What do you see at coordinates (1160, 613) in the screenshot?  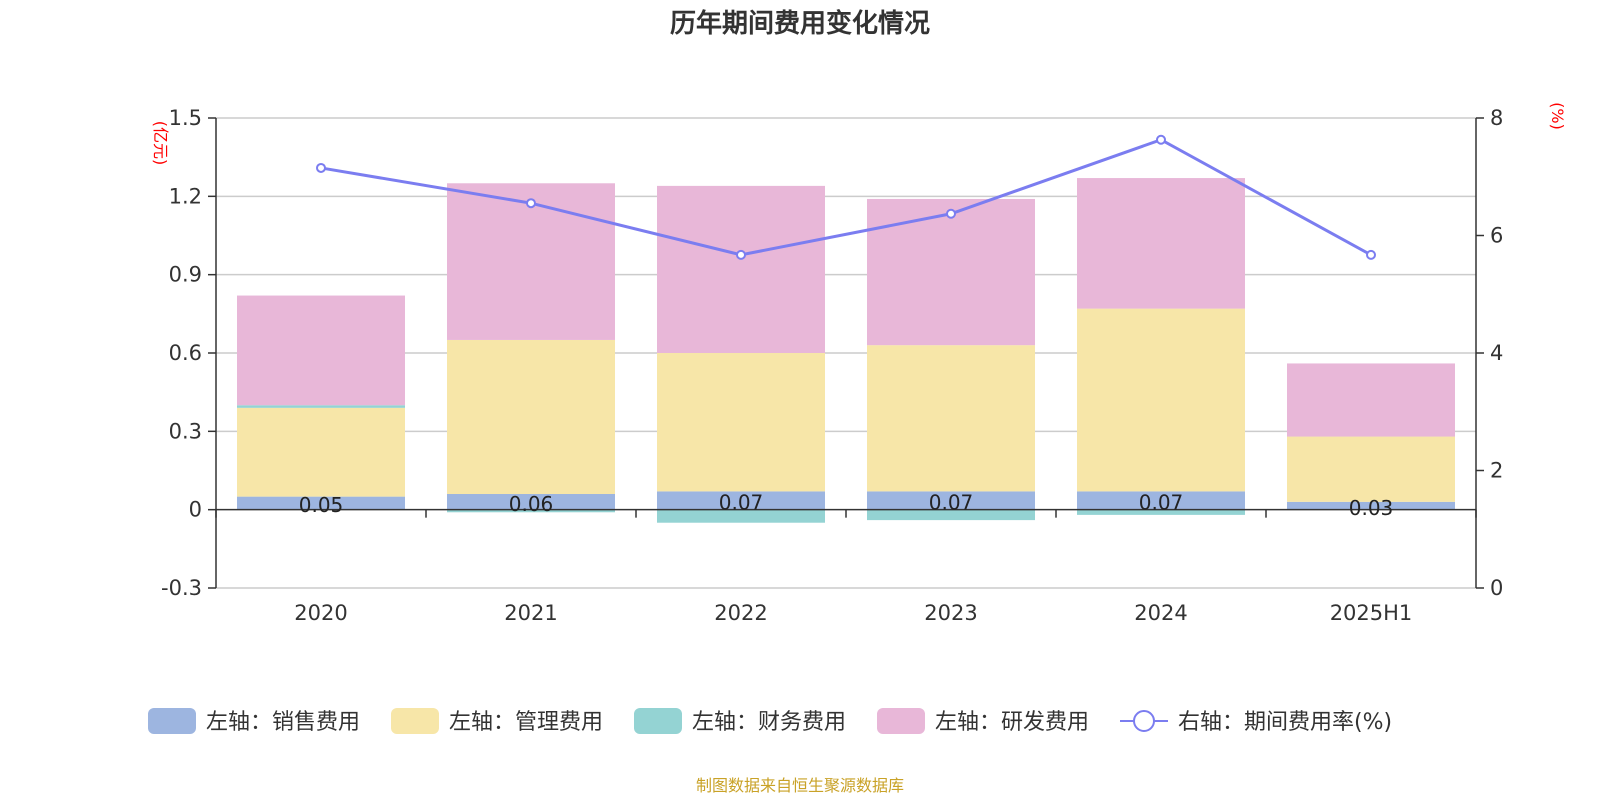 I see `x-tick-label: 2024` at bounding box center [1160, 613].